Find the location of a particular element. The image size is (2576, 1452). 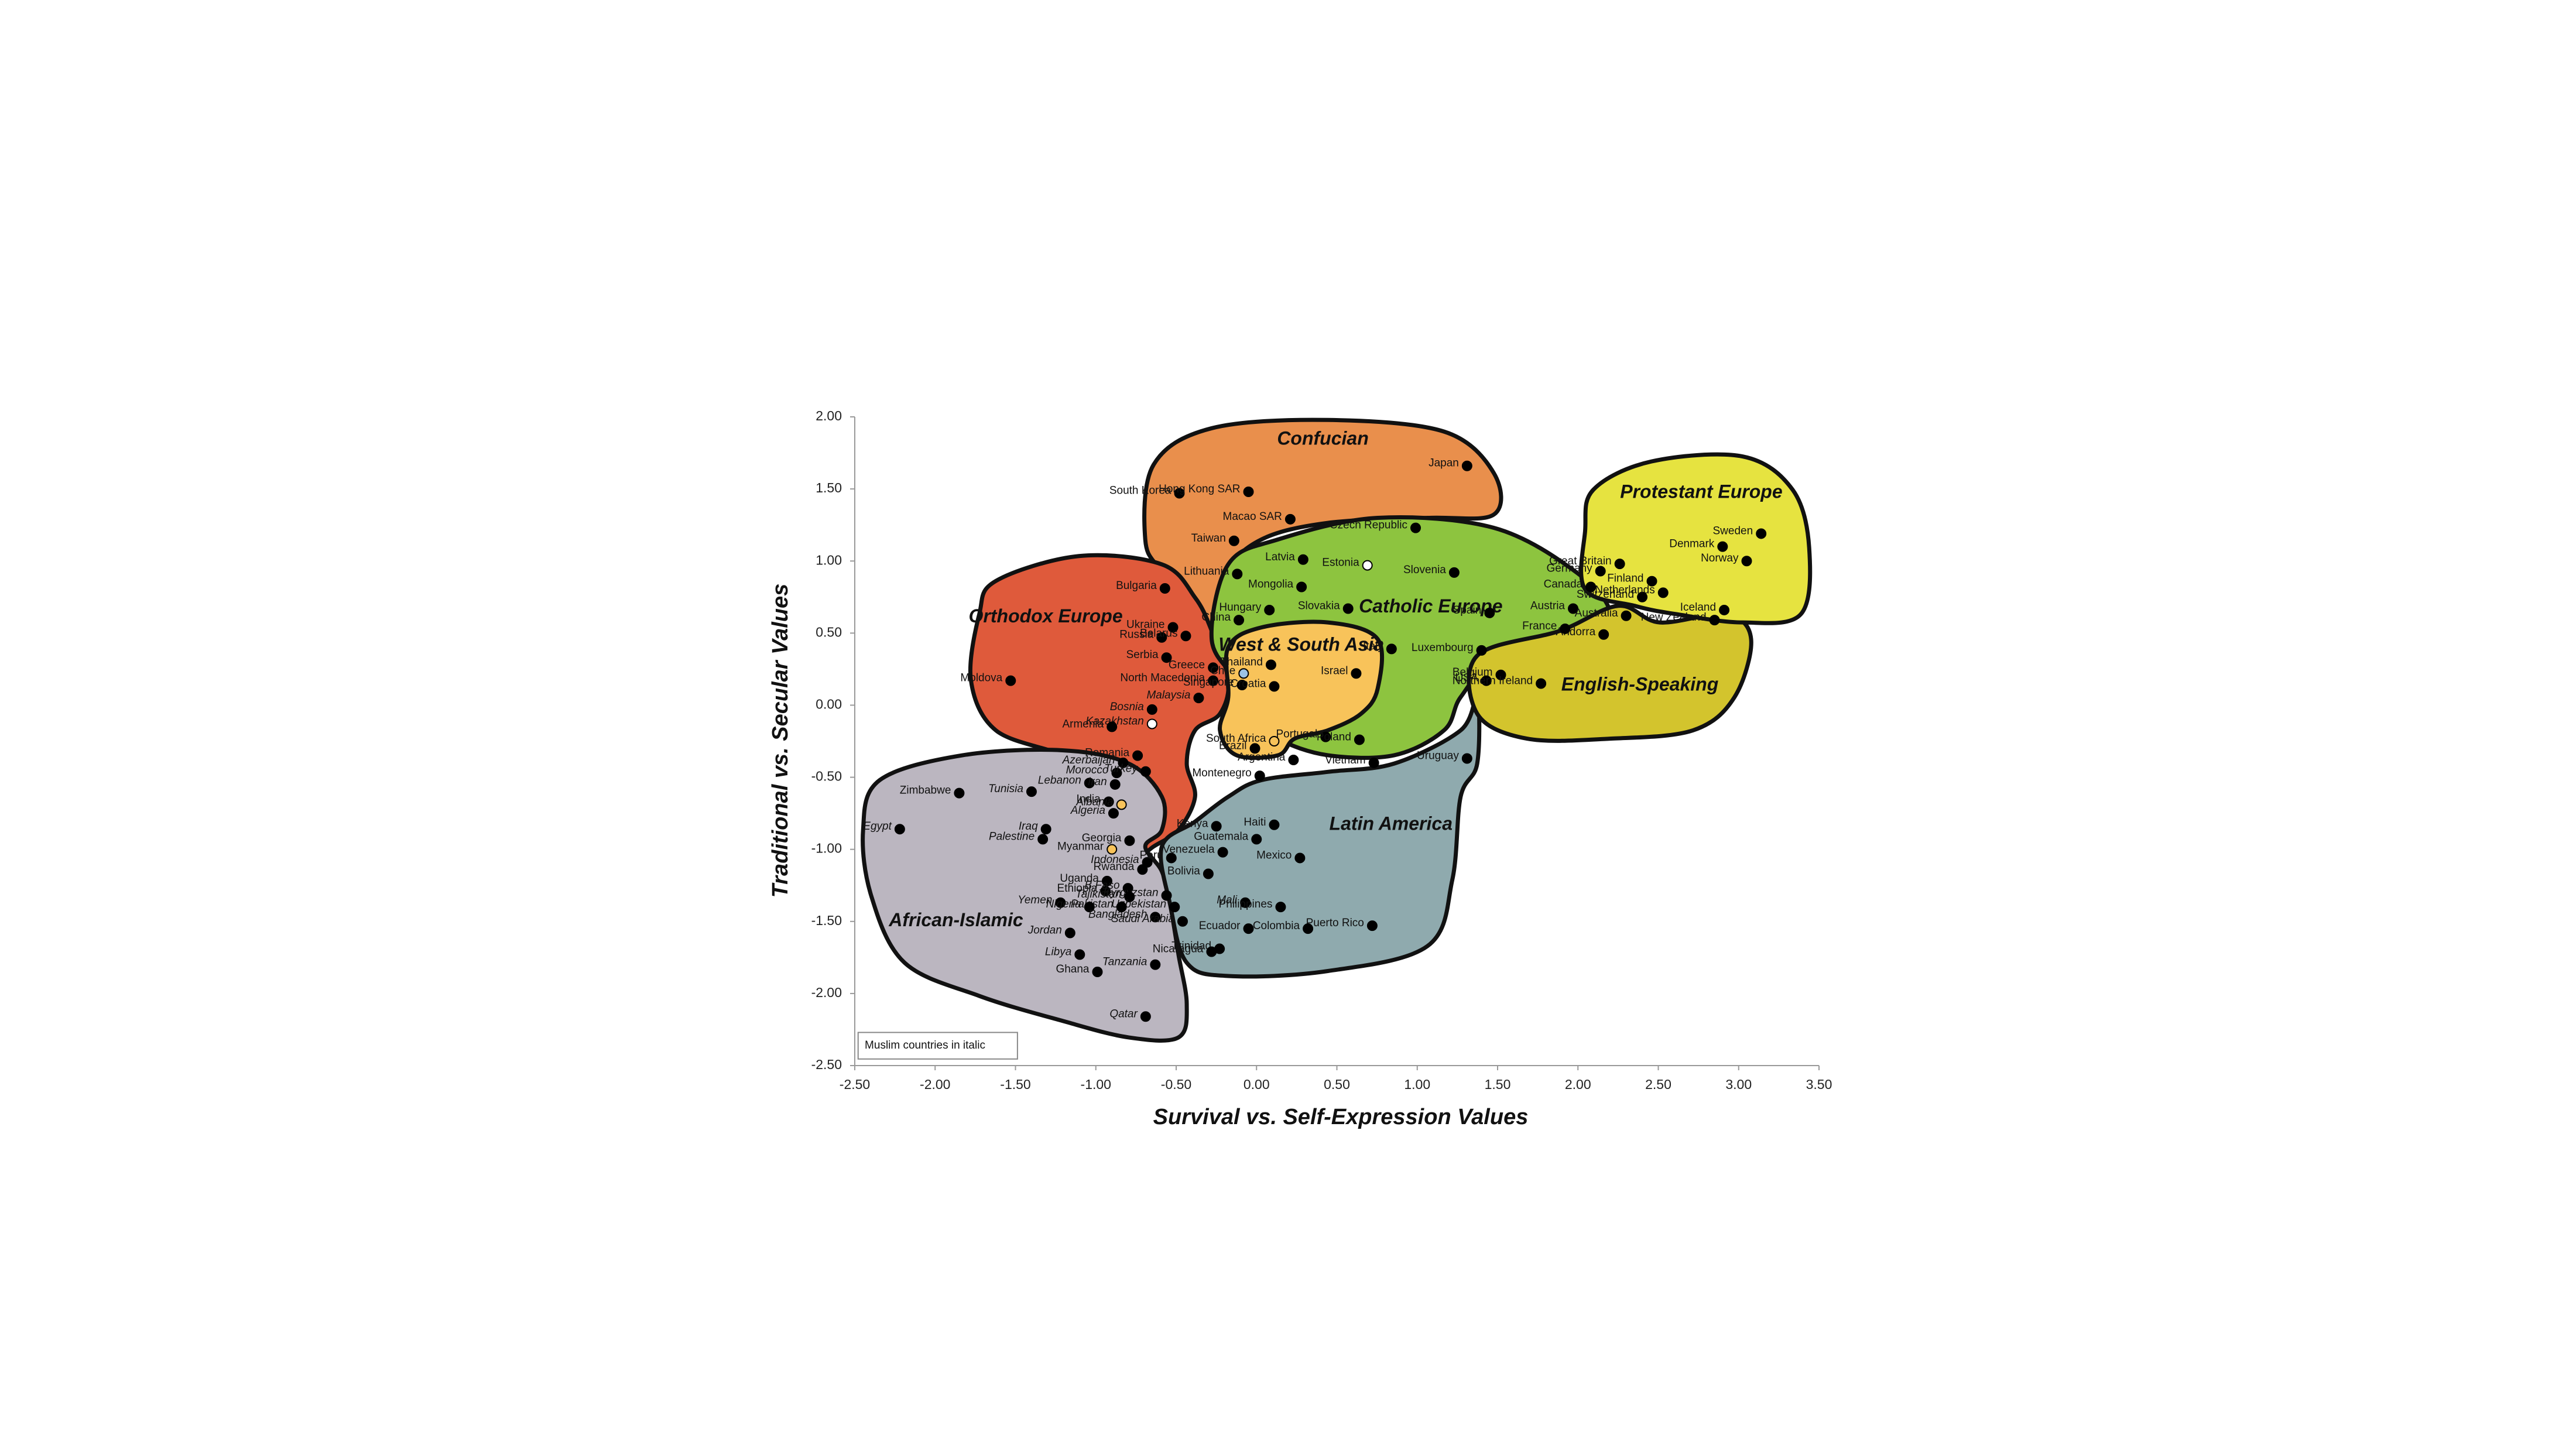

country-label: Portugal is located at coordinates (1297, 734).